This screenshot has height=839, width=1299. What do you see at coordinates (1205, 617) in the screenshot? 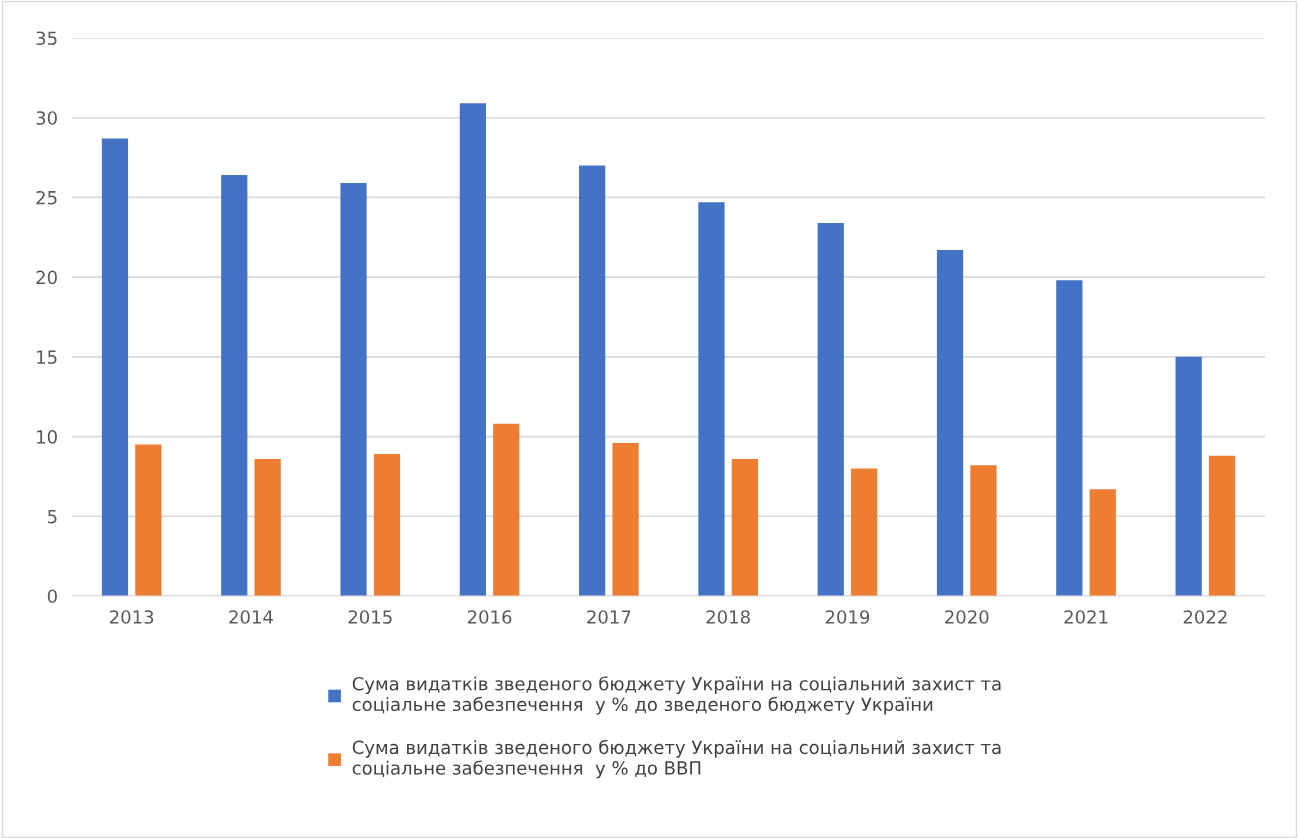
I see `x-tick-label: 2022` at bounding box center [1205, 617].